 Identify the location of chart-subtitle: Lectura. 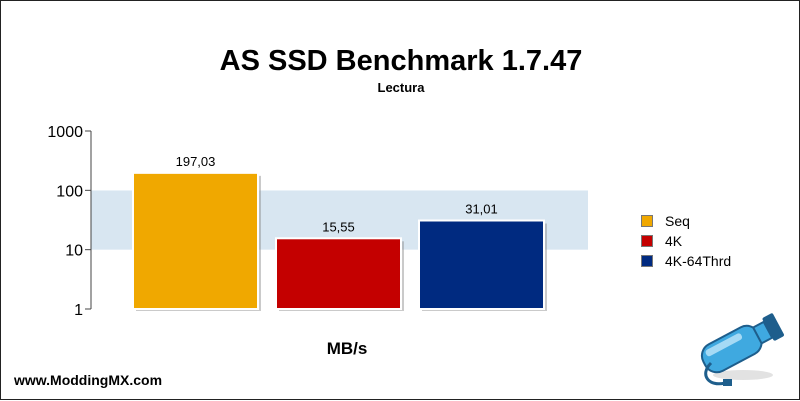
(401, 87).